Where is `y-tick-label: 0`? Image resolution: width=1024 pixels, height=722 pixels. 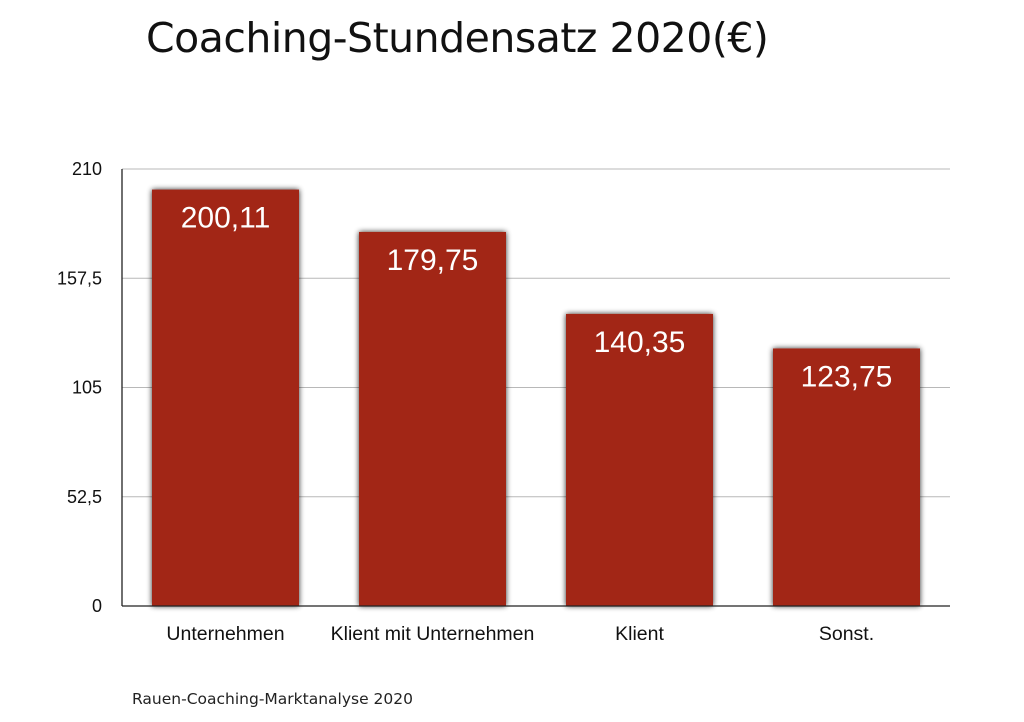
y-tick-label: 0 is located at coordinates (97, 606).